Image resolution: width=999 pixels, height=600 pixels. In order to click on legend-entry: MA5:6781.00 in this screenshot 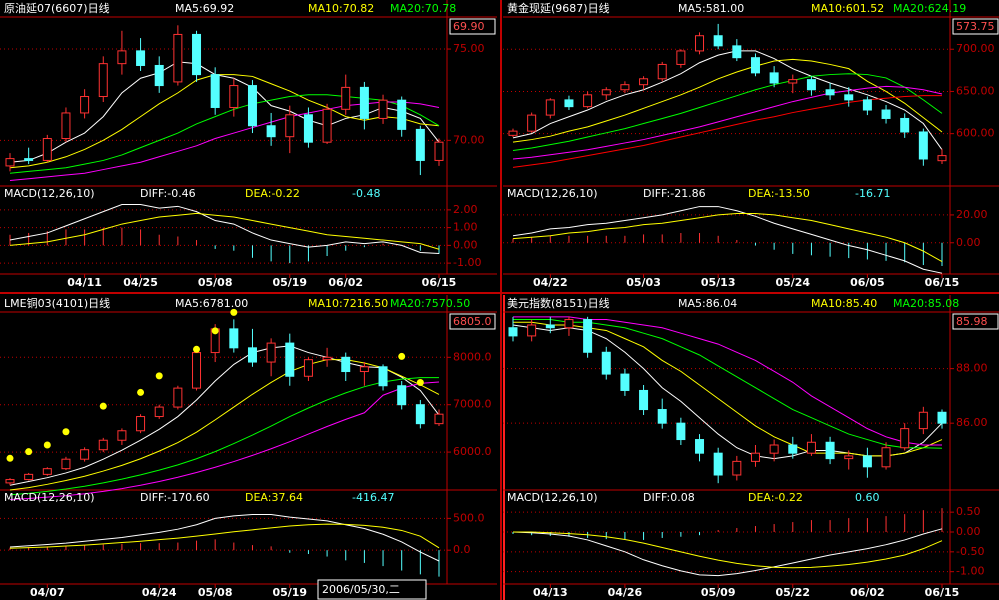, I will do `click(211, 303)`.